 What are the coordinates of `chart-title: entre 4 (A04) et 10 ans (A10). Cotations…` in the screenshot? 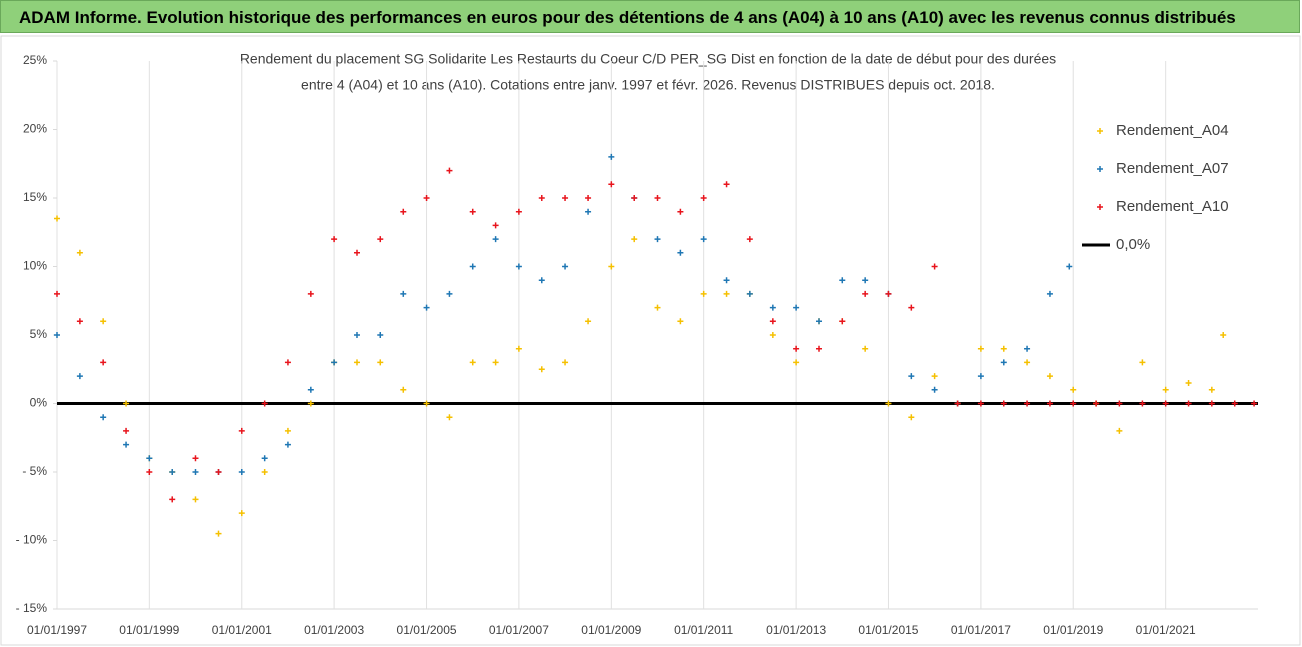 It's located at (648, 85).